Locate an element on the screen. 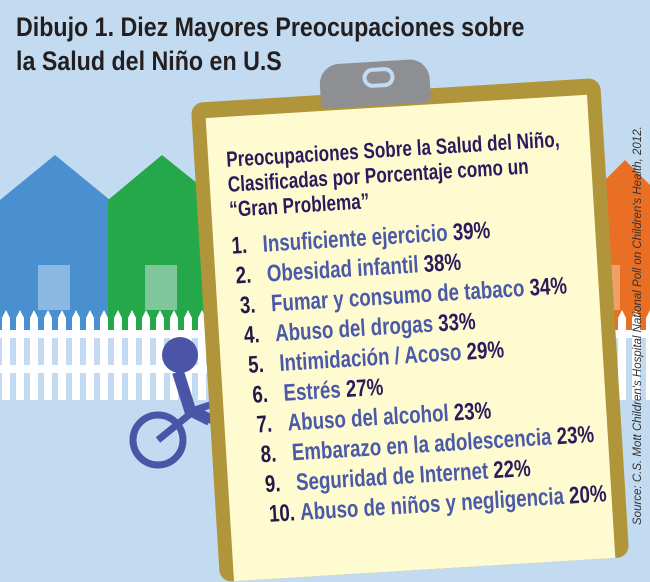 The height and width of the screenshot is (582, 650). item-number: 6. is located at coordinates (260, 394).